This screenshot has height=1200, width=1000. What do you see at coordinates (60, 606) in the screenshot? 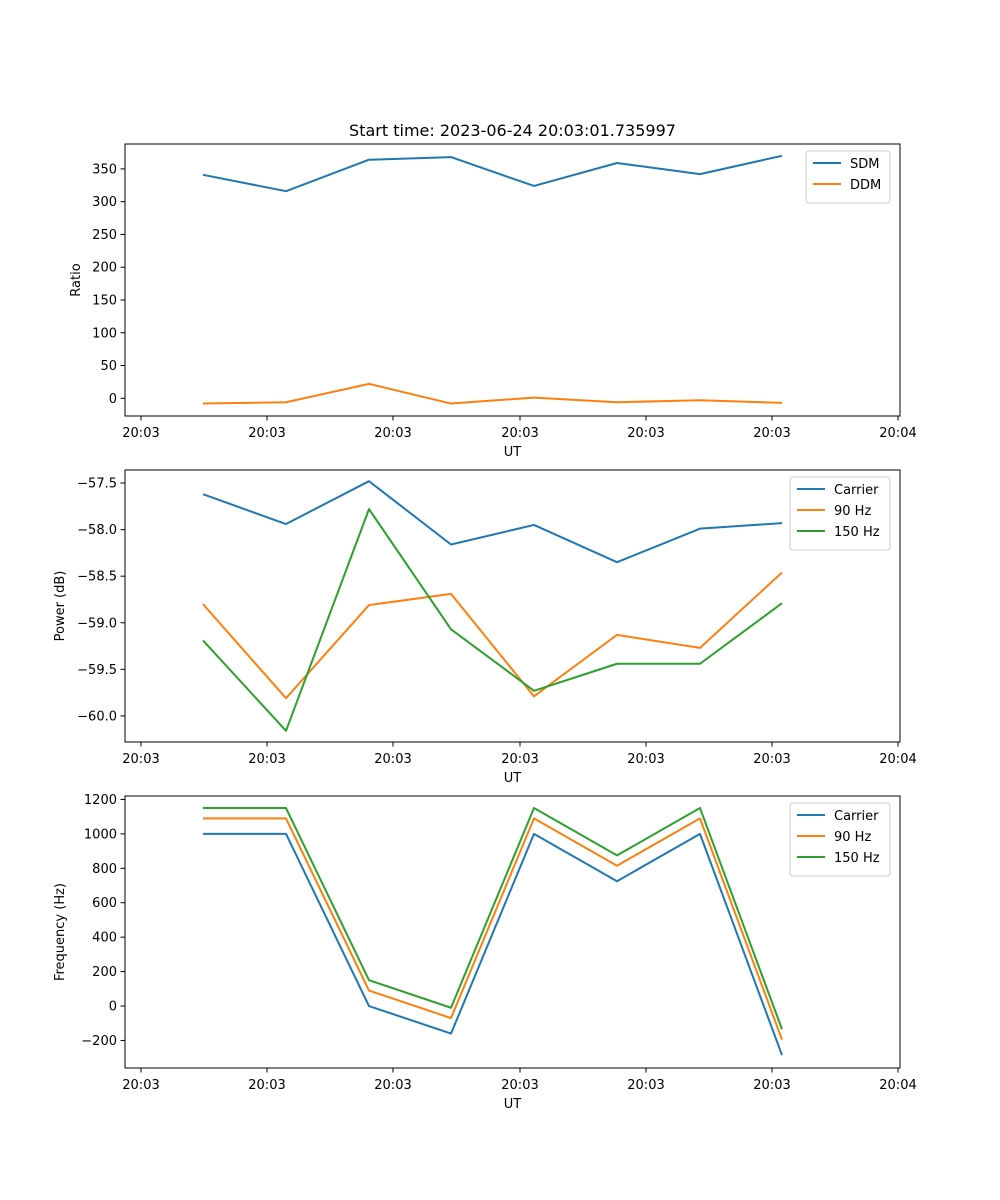
I see `y-axis-label: Power (dB)` at bounding box center [60, 606].